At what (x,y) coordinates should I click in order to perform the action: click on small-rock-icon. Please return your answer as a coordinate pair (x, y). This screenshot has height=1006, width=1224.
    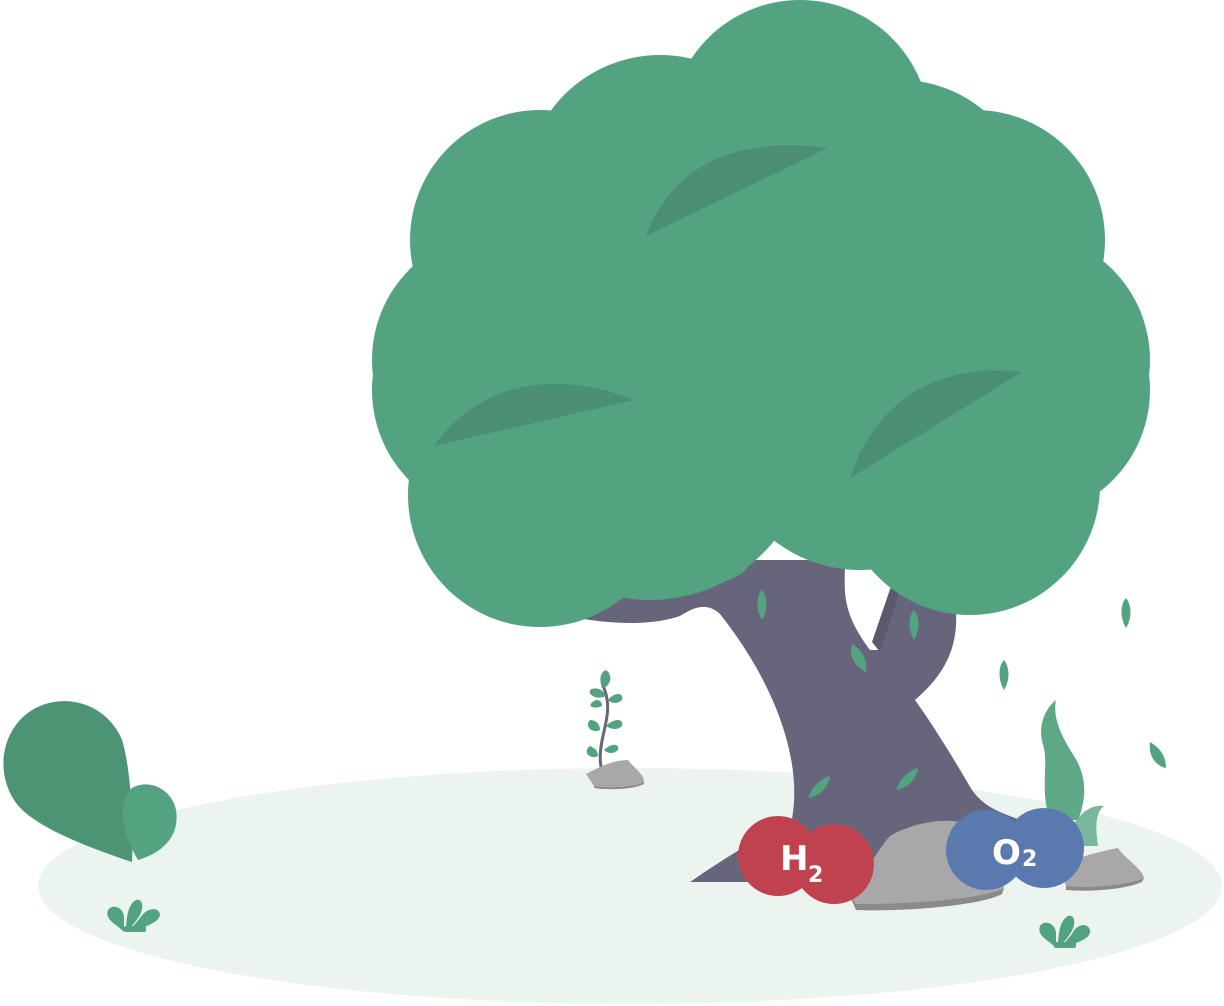
    Looking at the image, I should click on (615, 774).